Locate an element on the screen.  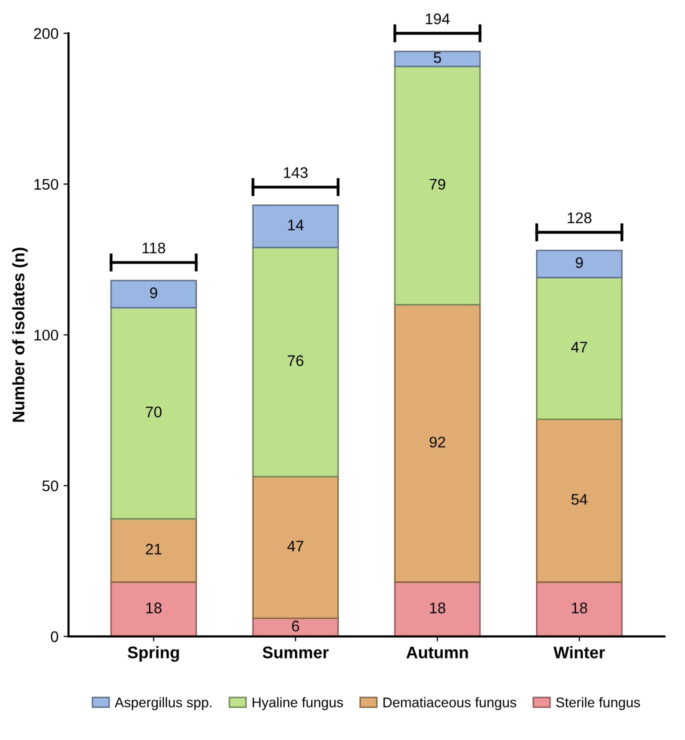
data-label: 92 is located at coordinates (438, 442).